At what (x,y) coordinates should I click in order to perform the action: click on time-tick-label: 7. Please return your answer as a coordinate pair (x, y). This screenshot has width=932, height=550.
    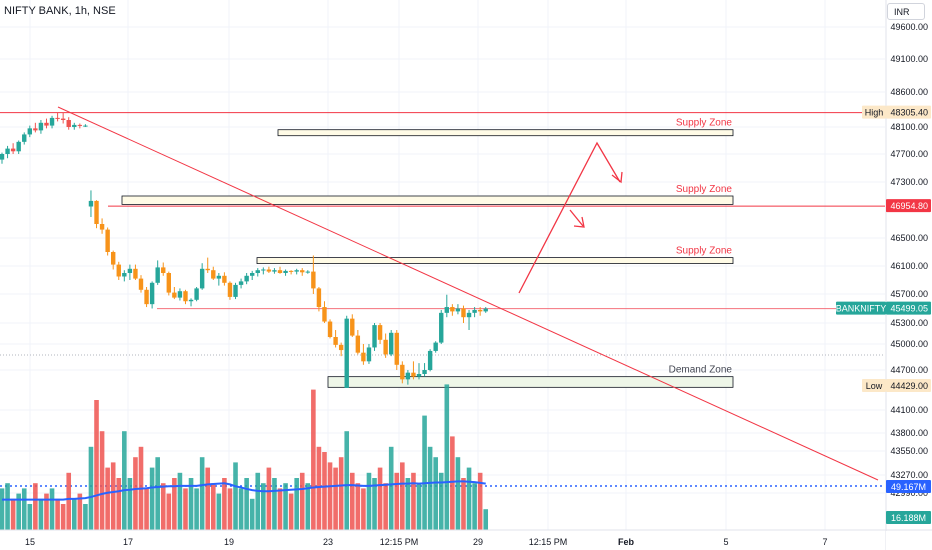
    Looking at the image, I should click on (824, 542).